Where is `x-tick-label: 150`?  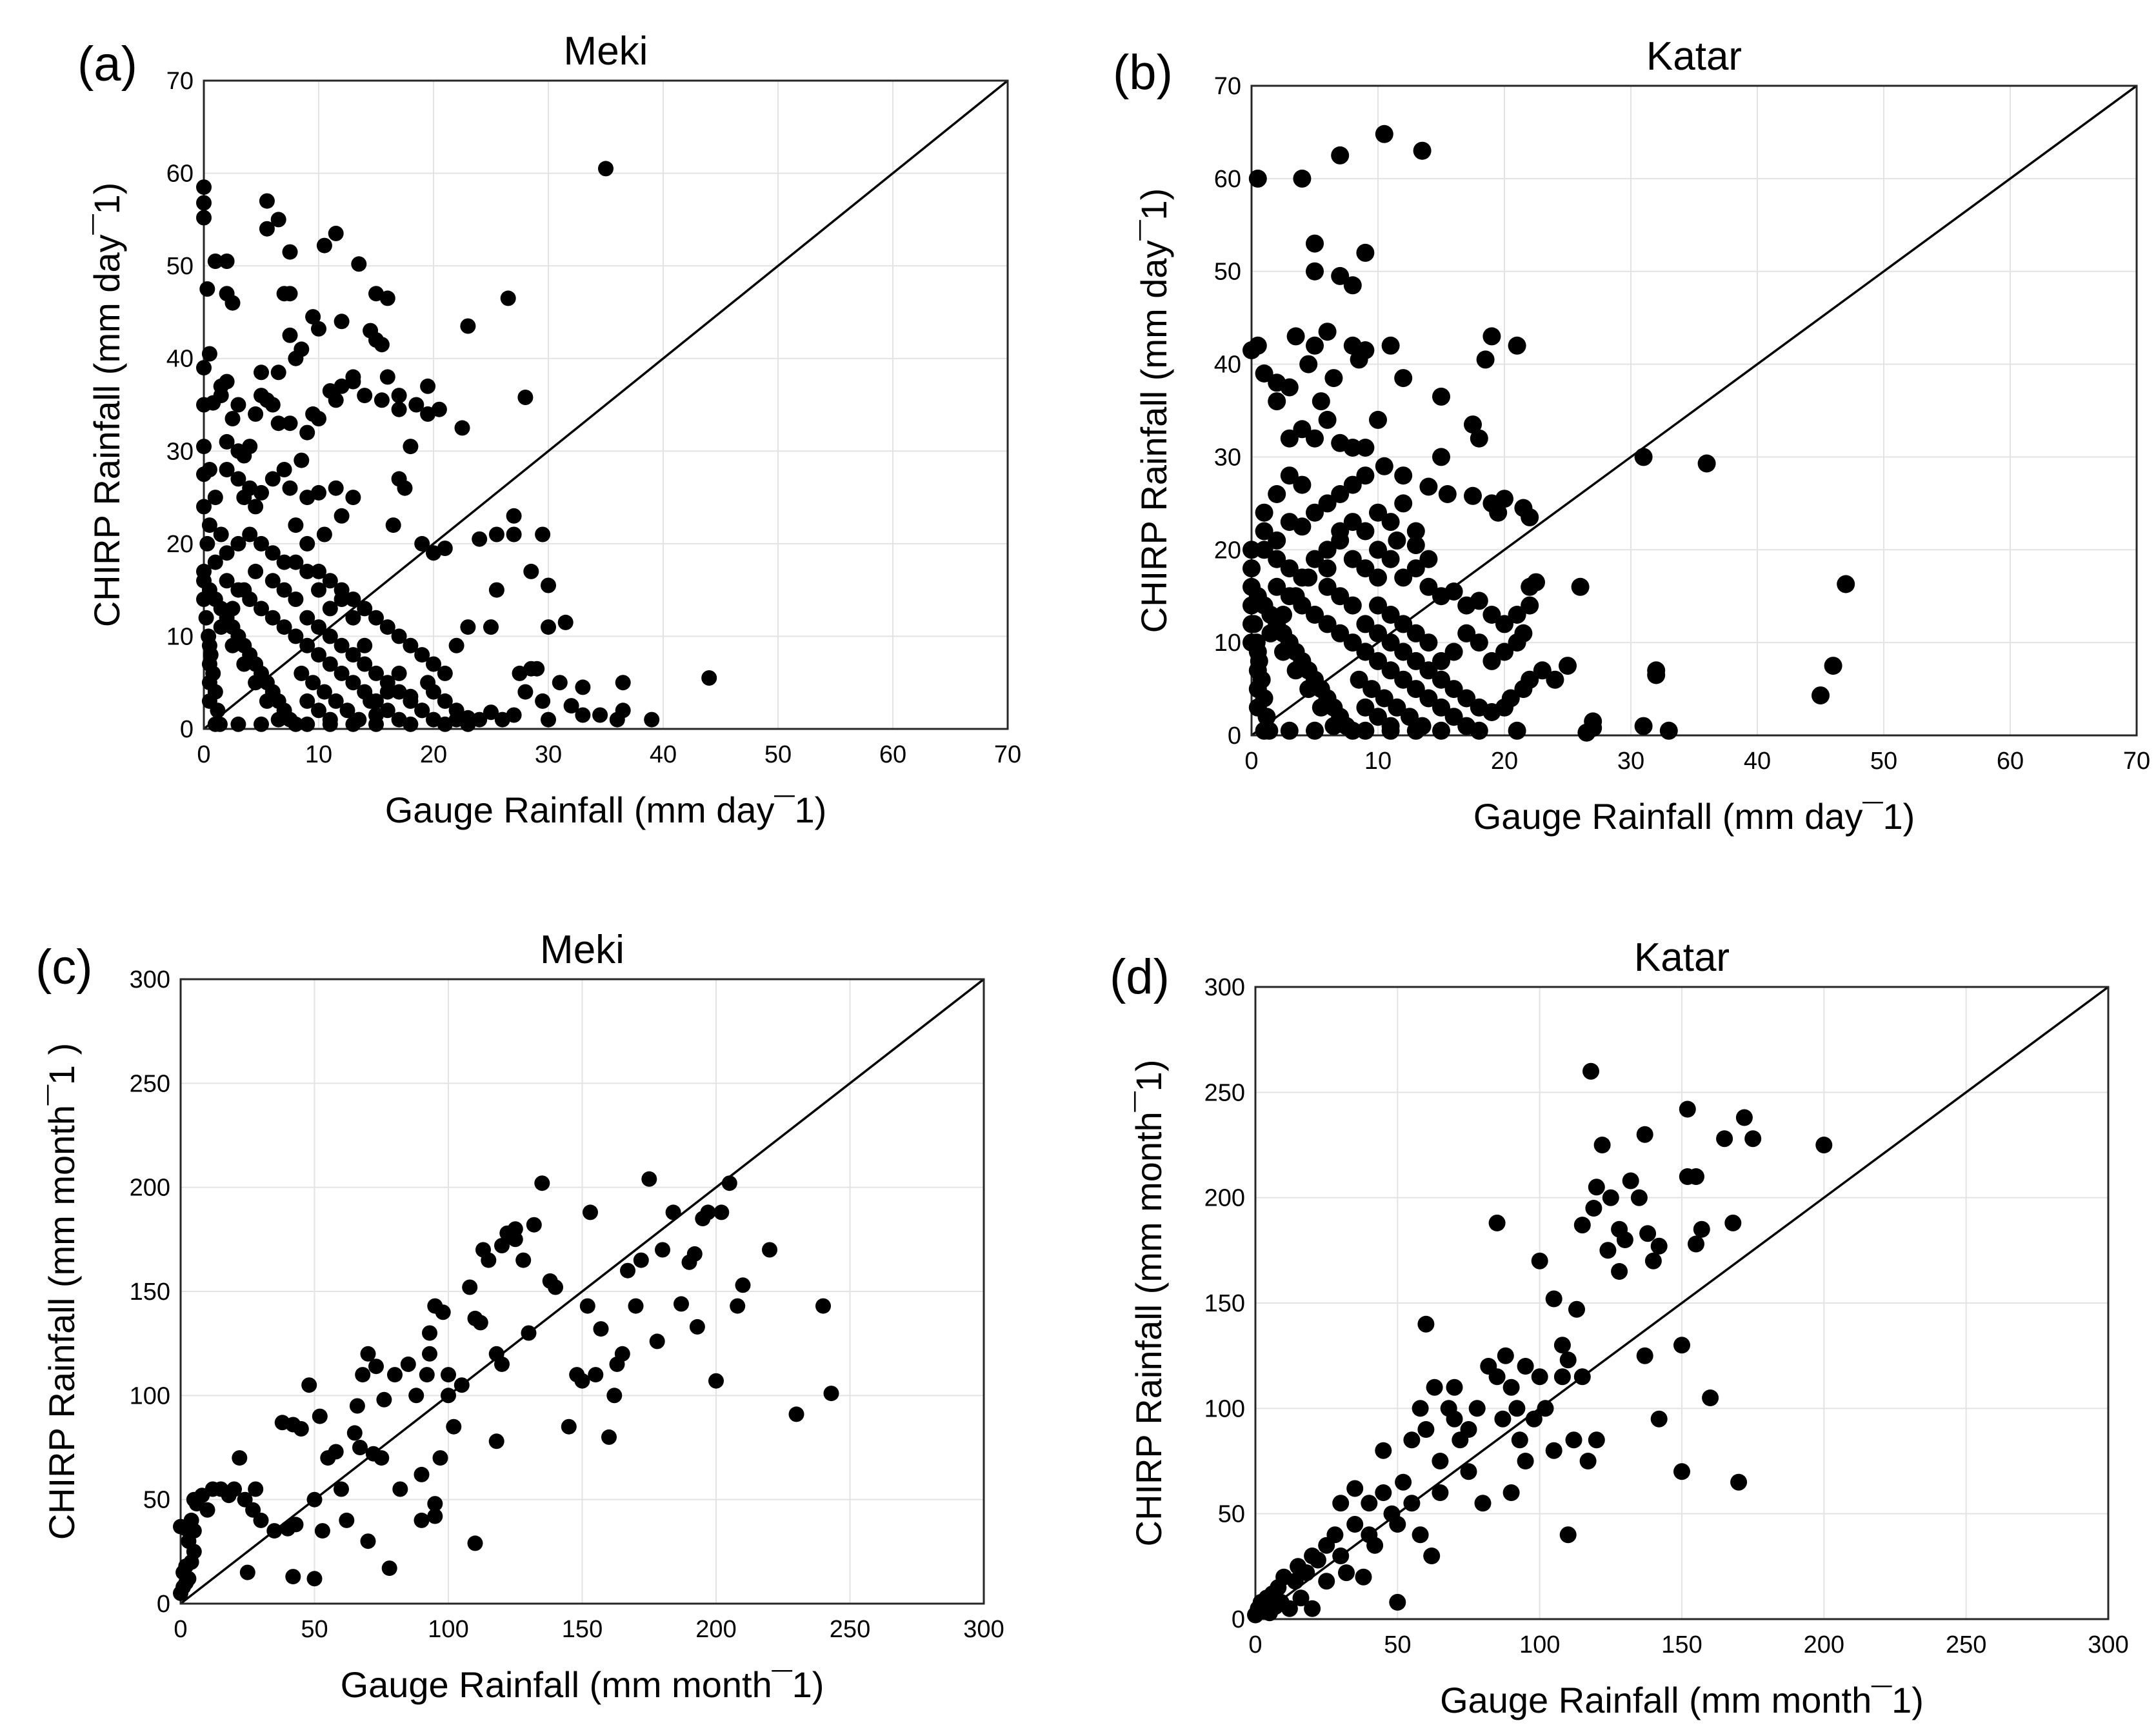
x-tick-label: 150 is located at coordinates (1682, 1644).